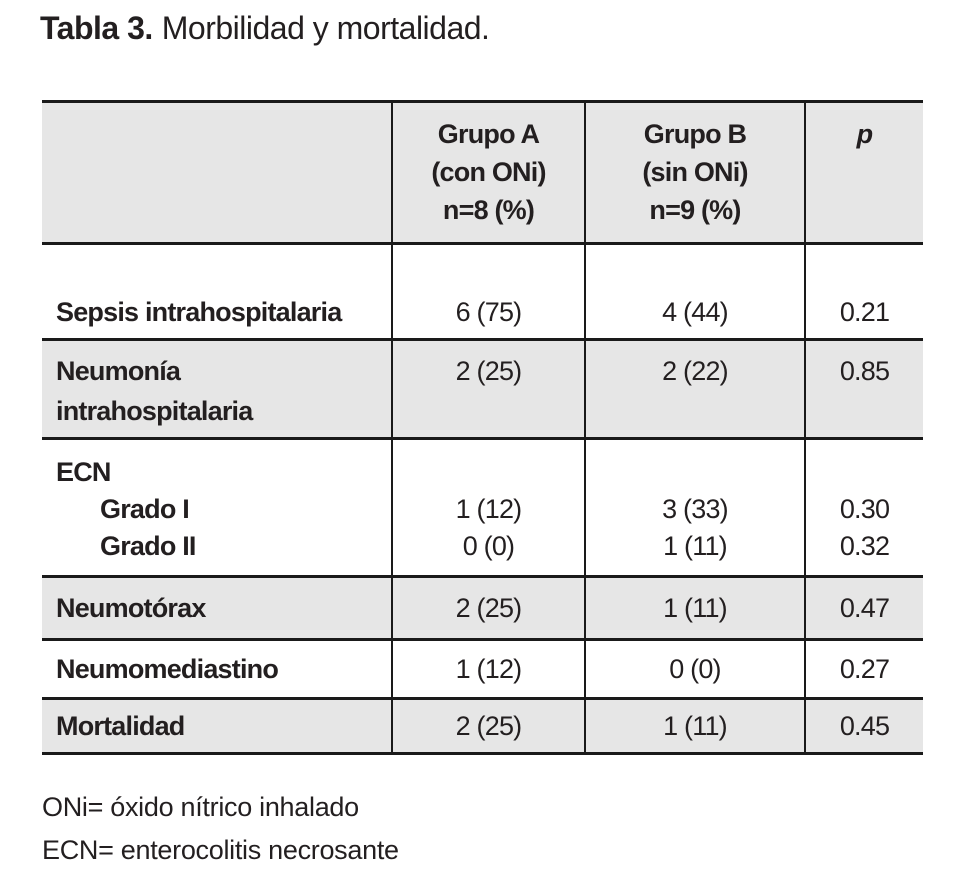 This screenshot has width=958, height=879. I want to click on table-title: Tabla 3. Morbilidad y mortalidad., so click(265, 28).